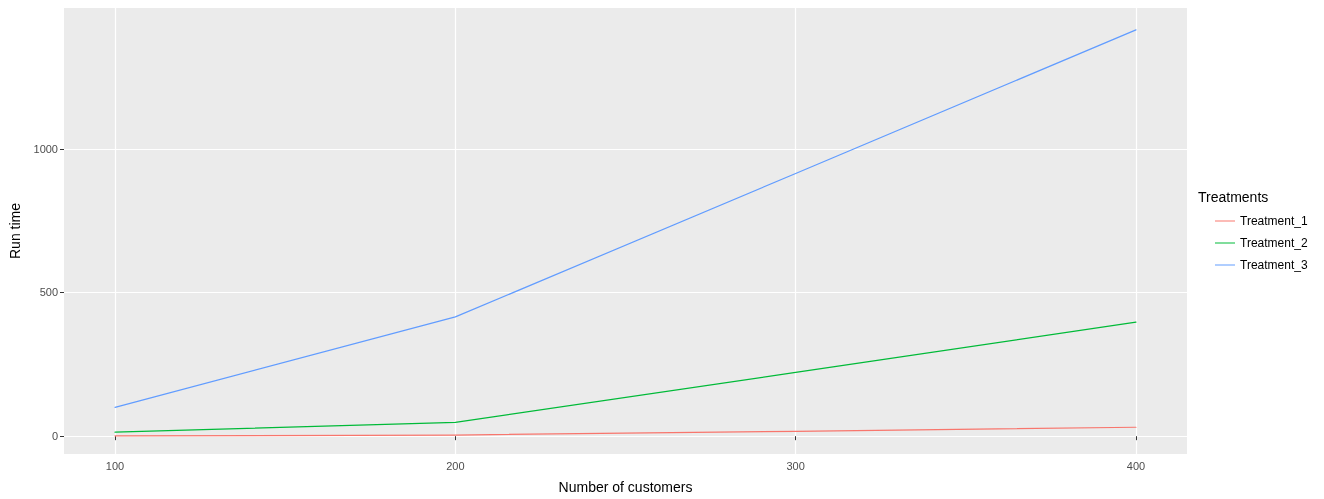 This screenshot has height=499, width=1324. I want to click on legend-label: Treatment_3, so click(1274, 265).